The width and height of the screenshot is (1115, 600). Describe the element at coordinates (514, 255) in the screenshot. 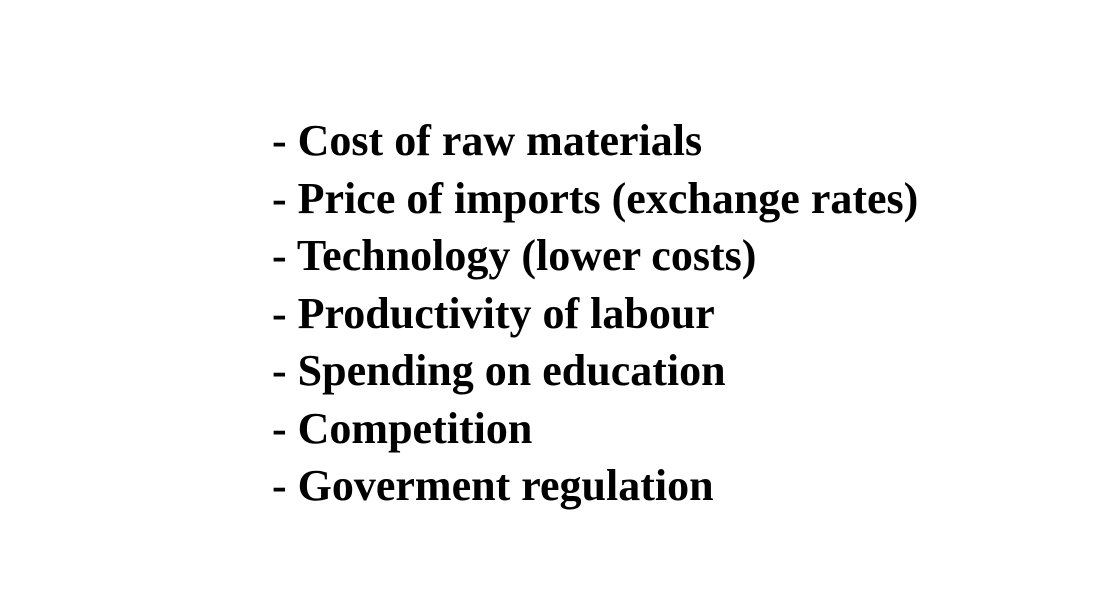

I see `bullet-item-technology: - Technology (lower costs)` at that location.